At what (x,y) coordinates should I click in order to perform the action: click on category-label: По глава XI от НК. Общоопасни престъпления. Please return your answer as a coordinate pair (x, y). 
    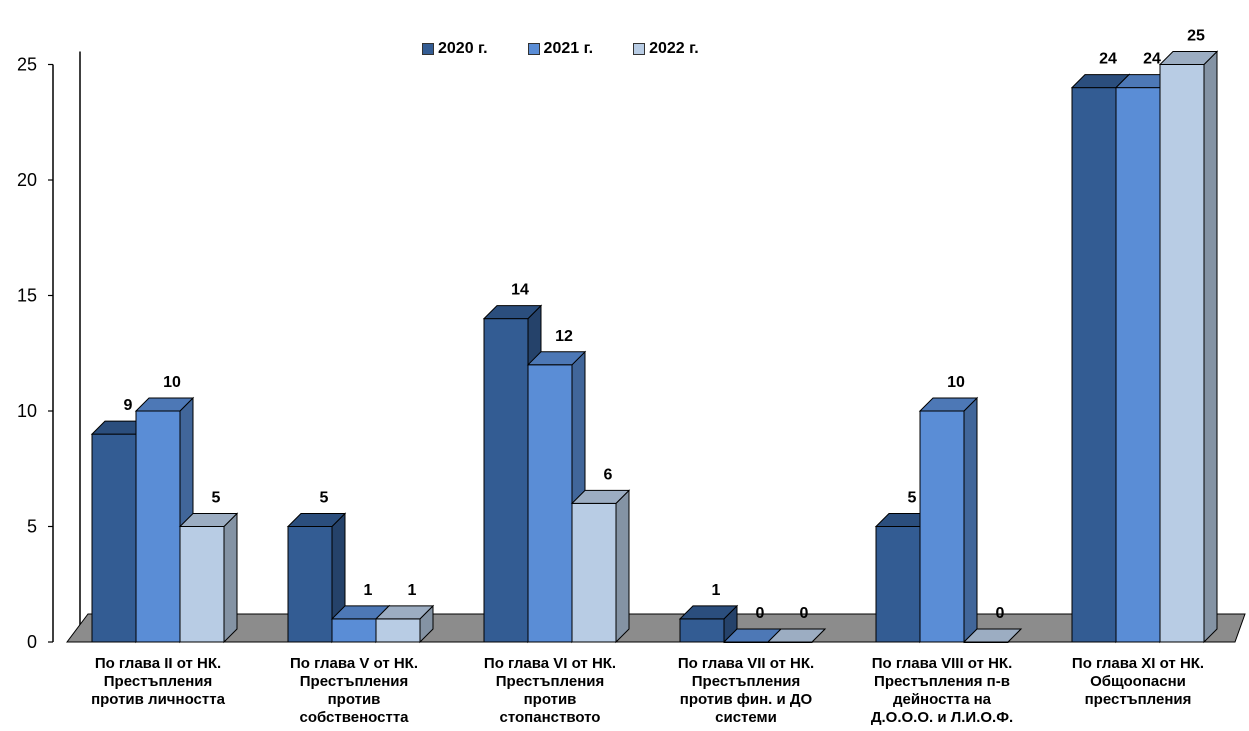
    Looking at the image, I should click on (1138, 682).